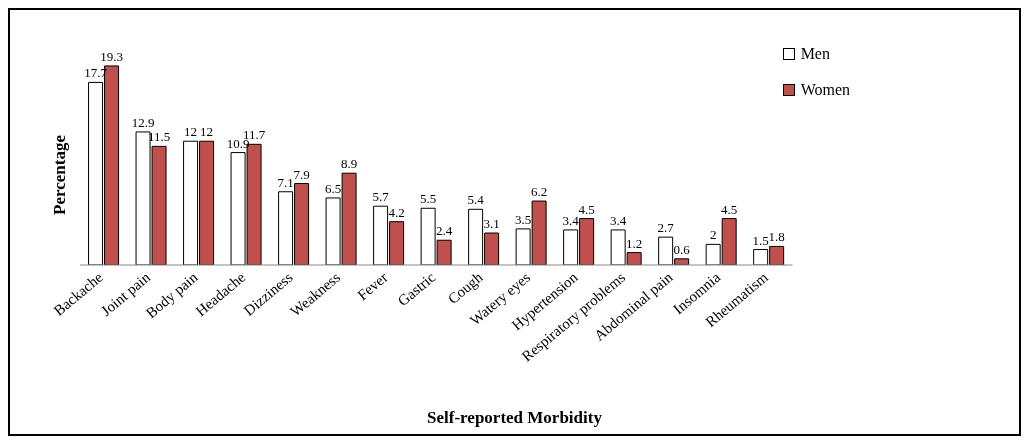  What do you see at coordinates (776, 237) in the screenshot?
I see `data-label: 1.8` at bounding box center [776, 237].